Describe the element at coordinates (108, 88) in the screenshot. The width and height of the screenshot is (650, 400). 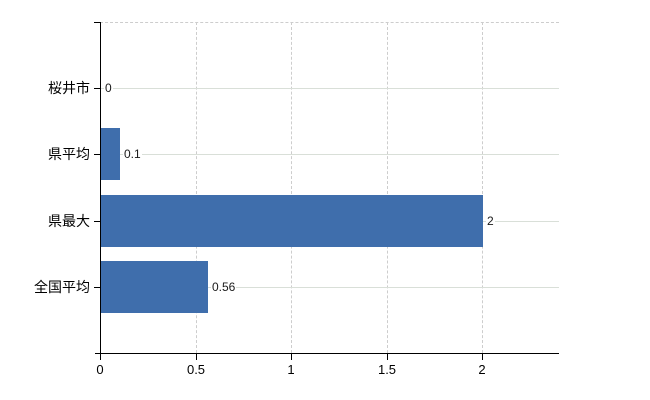
I see `bar-value-label: 0` at that location.